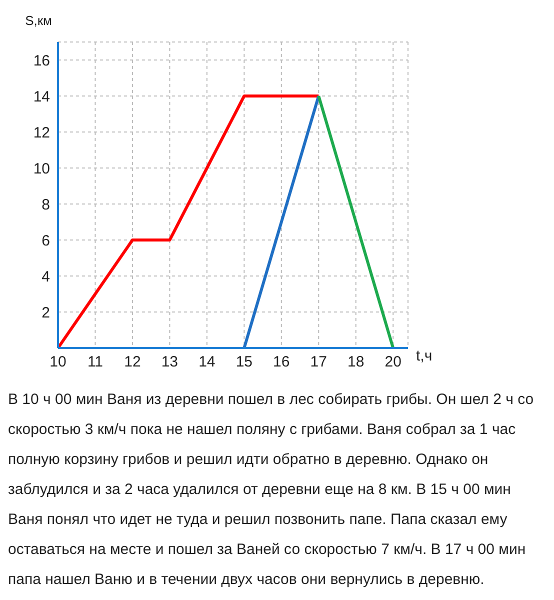 The height and width of the screenshot is (600, 554). Describe the element at coordinates (281, 362) in the screenshot. I see `x-tick-label: 16` at that location.